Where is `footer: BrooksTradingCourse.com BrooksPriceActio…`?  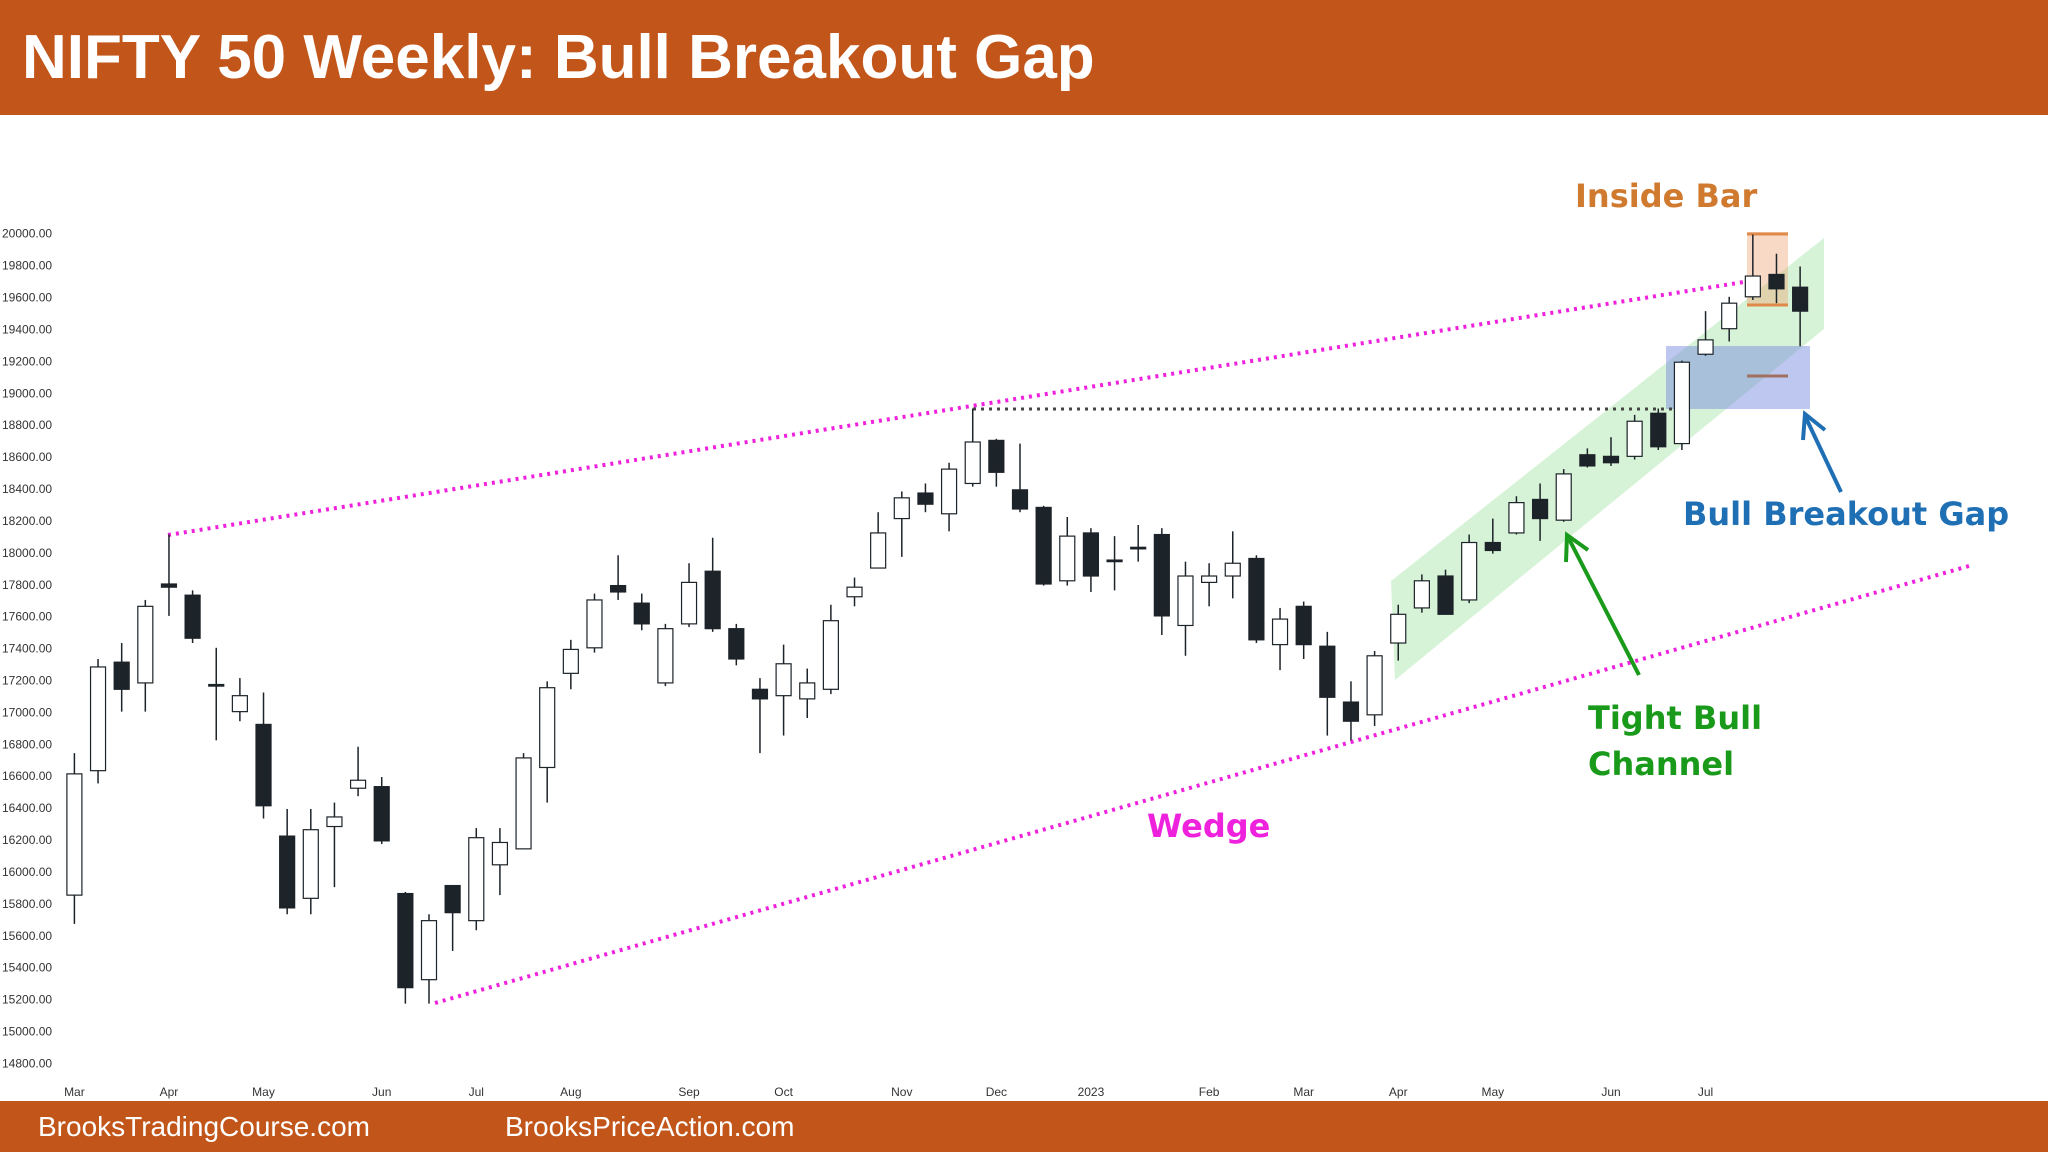
footer: BrooksTradingCourse.com BrooksPriceActio… is located at coordinates (1024, 1126).